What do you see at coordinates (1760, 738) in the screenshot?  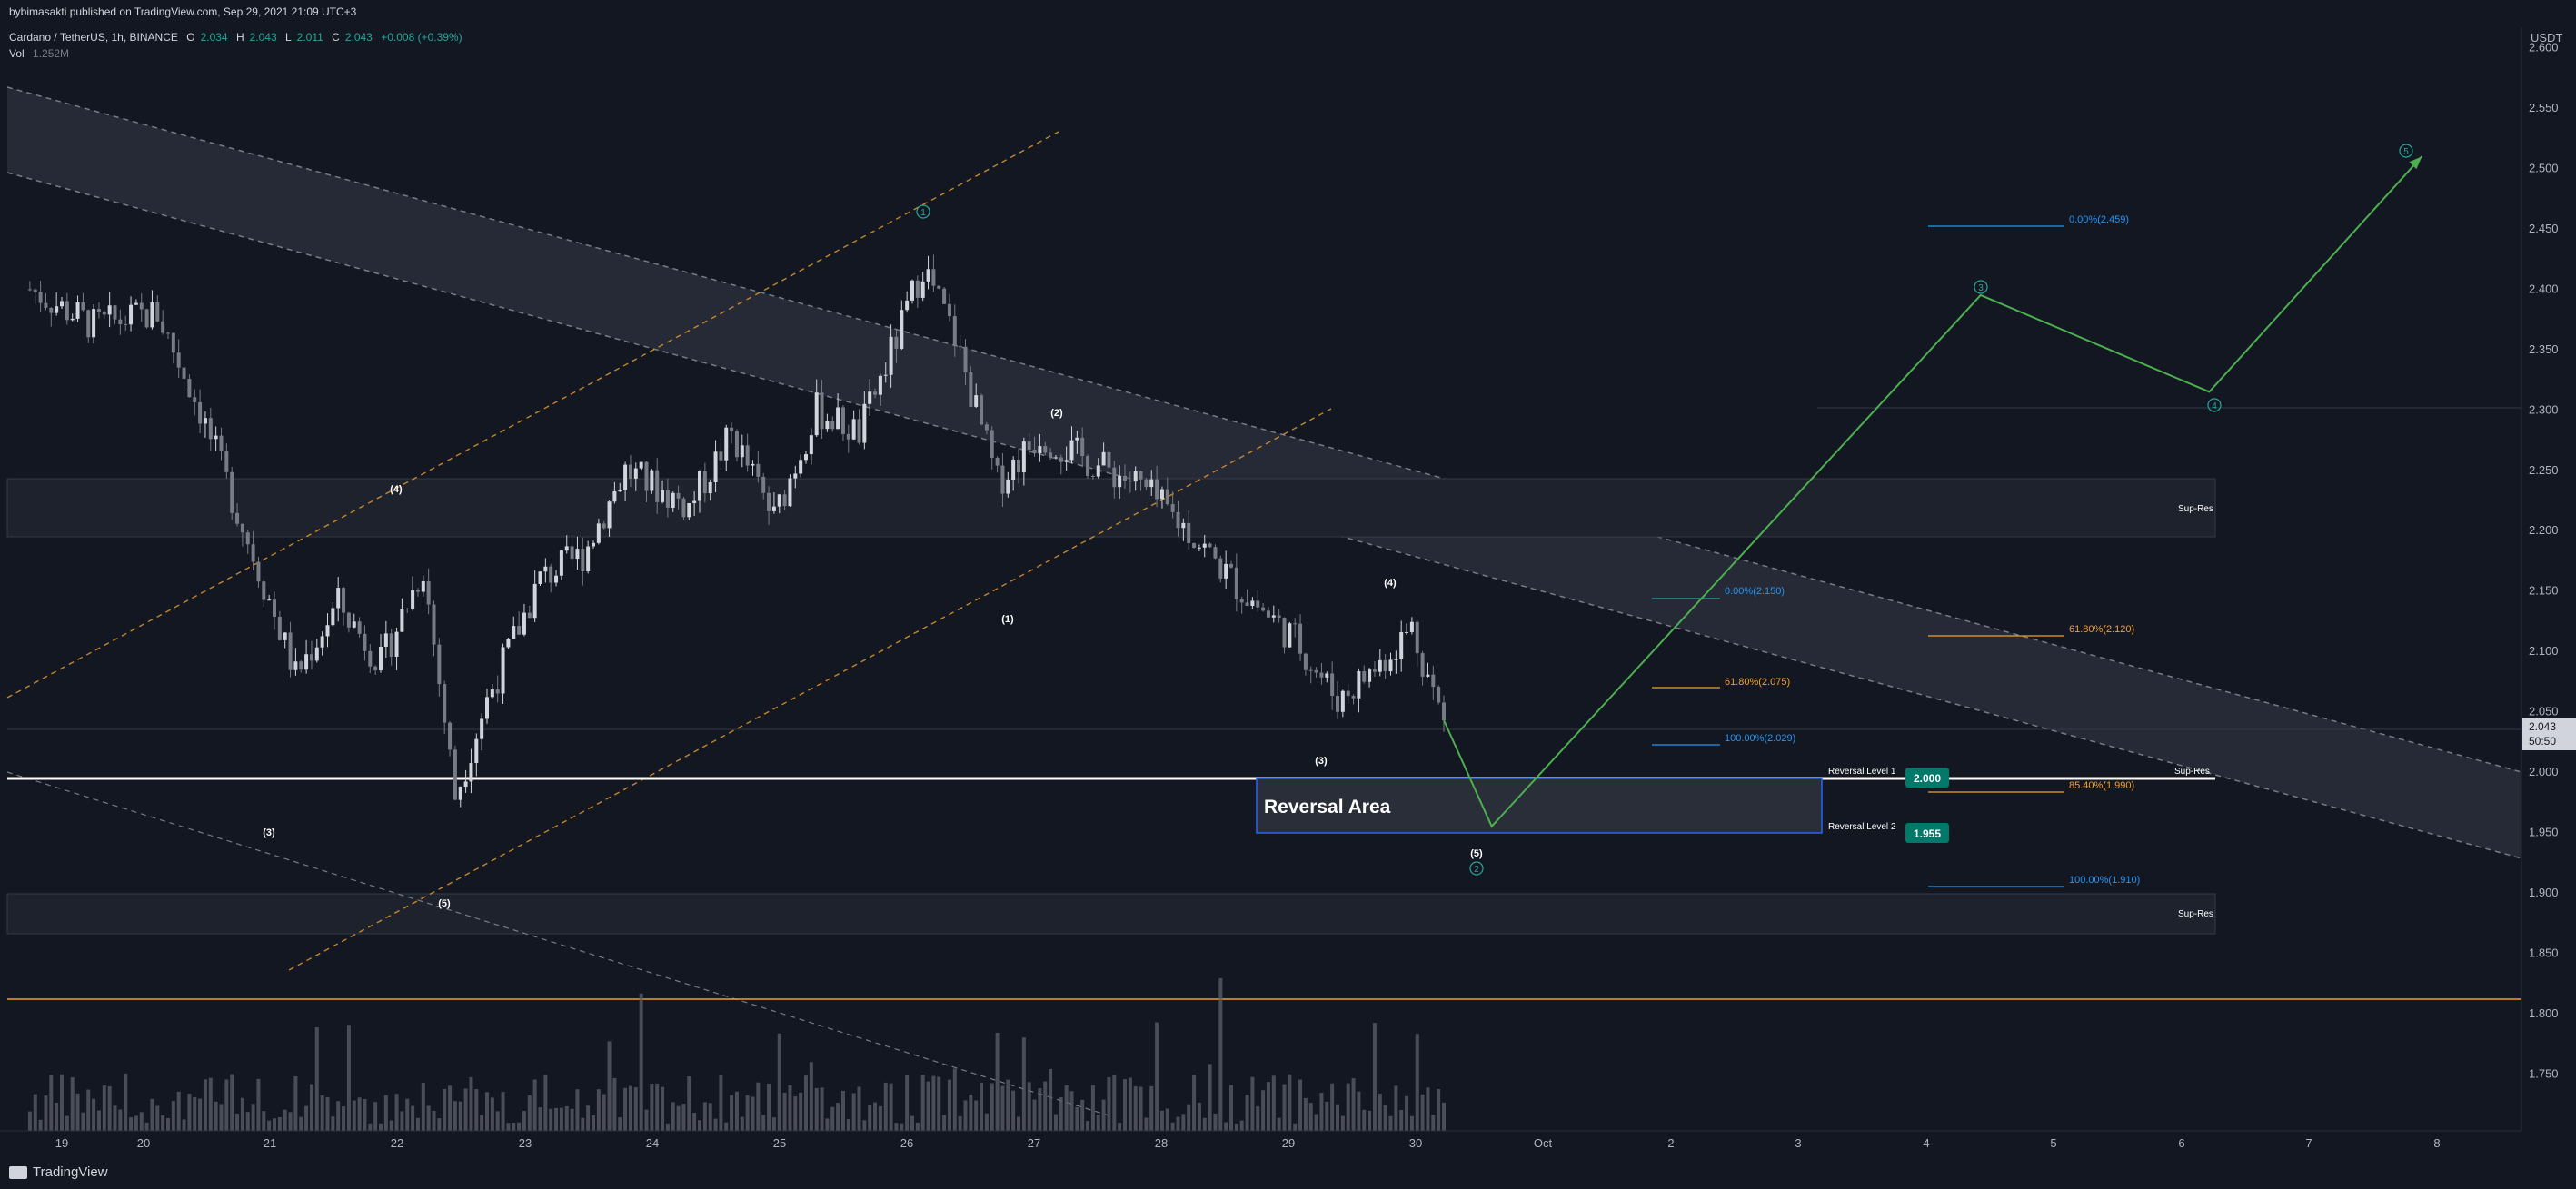 I see `fib-left-100-label: 100.00%(2.029)` at bounding box center [1760, 738].